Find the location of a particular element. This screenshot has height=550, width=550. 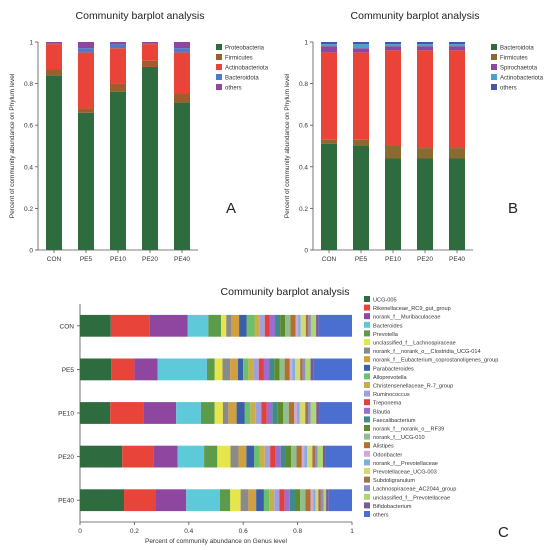

chart-a-x-tick-label: PE5 is located at coordinates (86, 259).